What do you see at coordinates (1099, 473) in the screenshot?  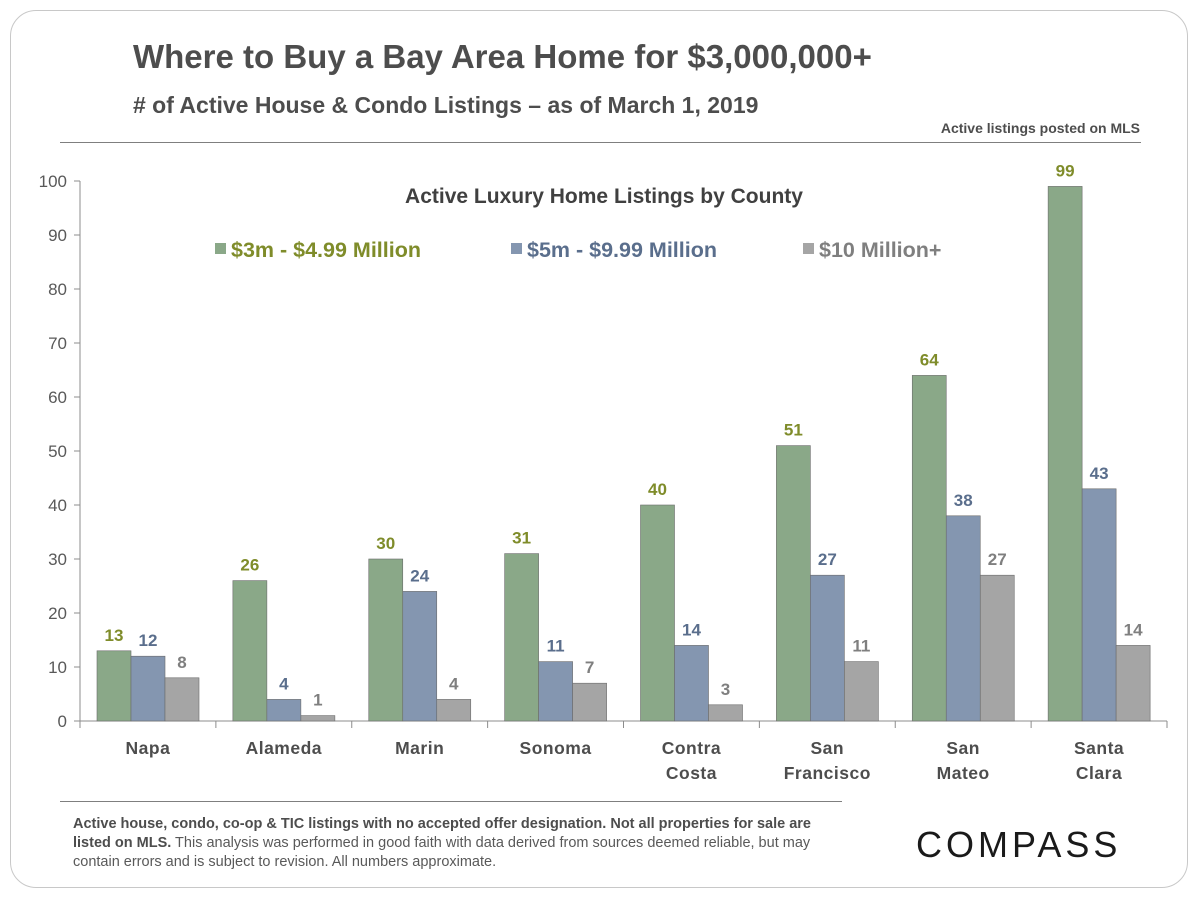 I see `data-label-2: 43` at bounding box center [1099, 473].